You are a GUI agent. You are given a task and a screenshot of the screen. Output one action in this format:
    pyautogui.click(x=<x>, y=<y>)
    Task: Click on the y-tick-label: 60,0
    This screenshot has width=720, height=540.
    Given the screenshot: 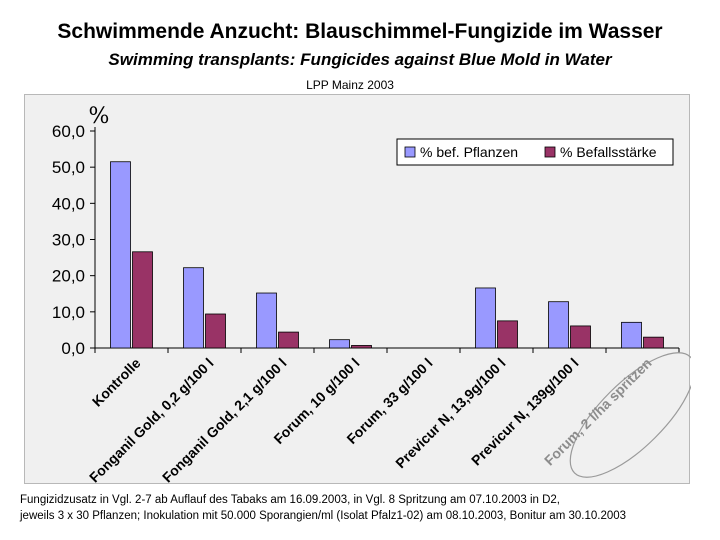 What is the action you would take?
    pyautogui.click(x=68, y=131)
    